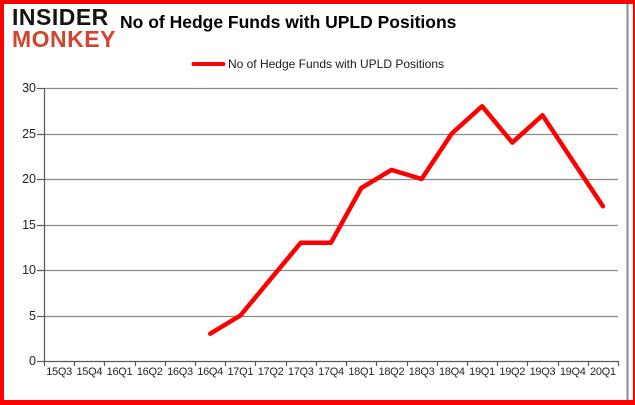 This screenshot has height=405, width=635. What do you see at coordinates (210, 372) in the screenshot?
I see `x-axis-tick-label: 16Q4` at bounding box center [210, 372].